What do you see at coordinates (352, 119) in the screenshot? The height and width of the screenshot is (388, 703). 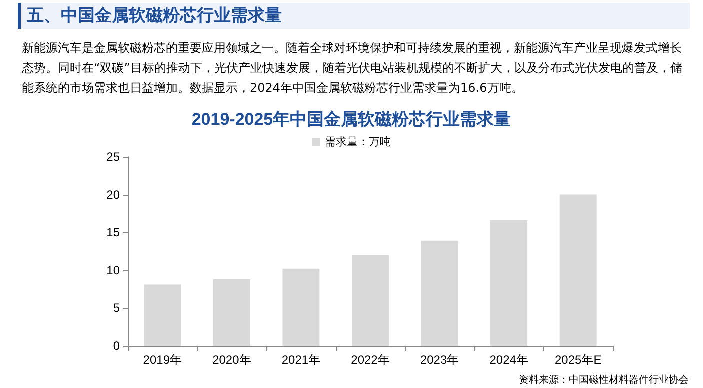 I see `chart-title: 2019-2025年中国金属软磁粉芯行业需求量` at bounding box center [352, 119].